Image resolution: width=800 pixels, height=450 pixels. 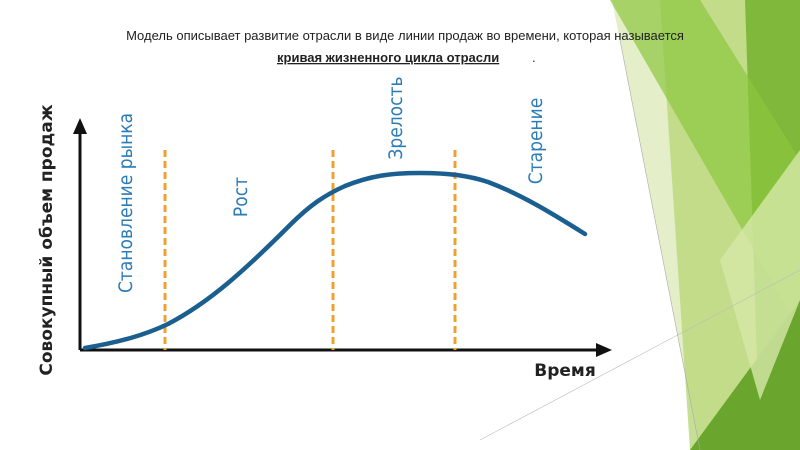 What do you see at coordinates (241, 197) in the screenshot?
I see `stage-label: Рост` at bounding box center [241, 197].